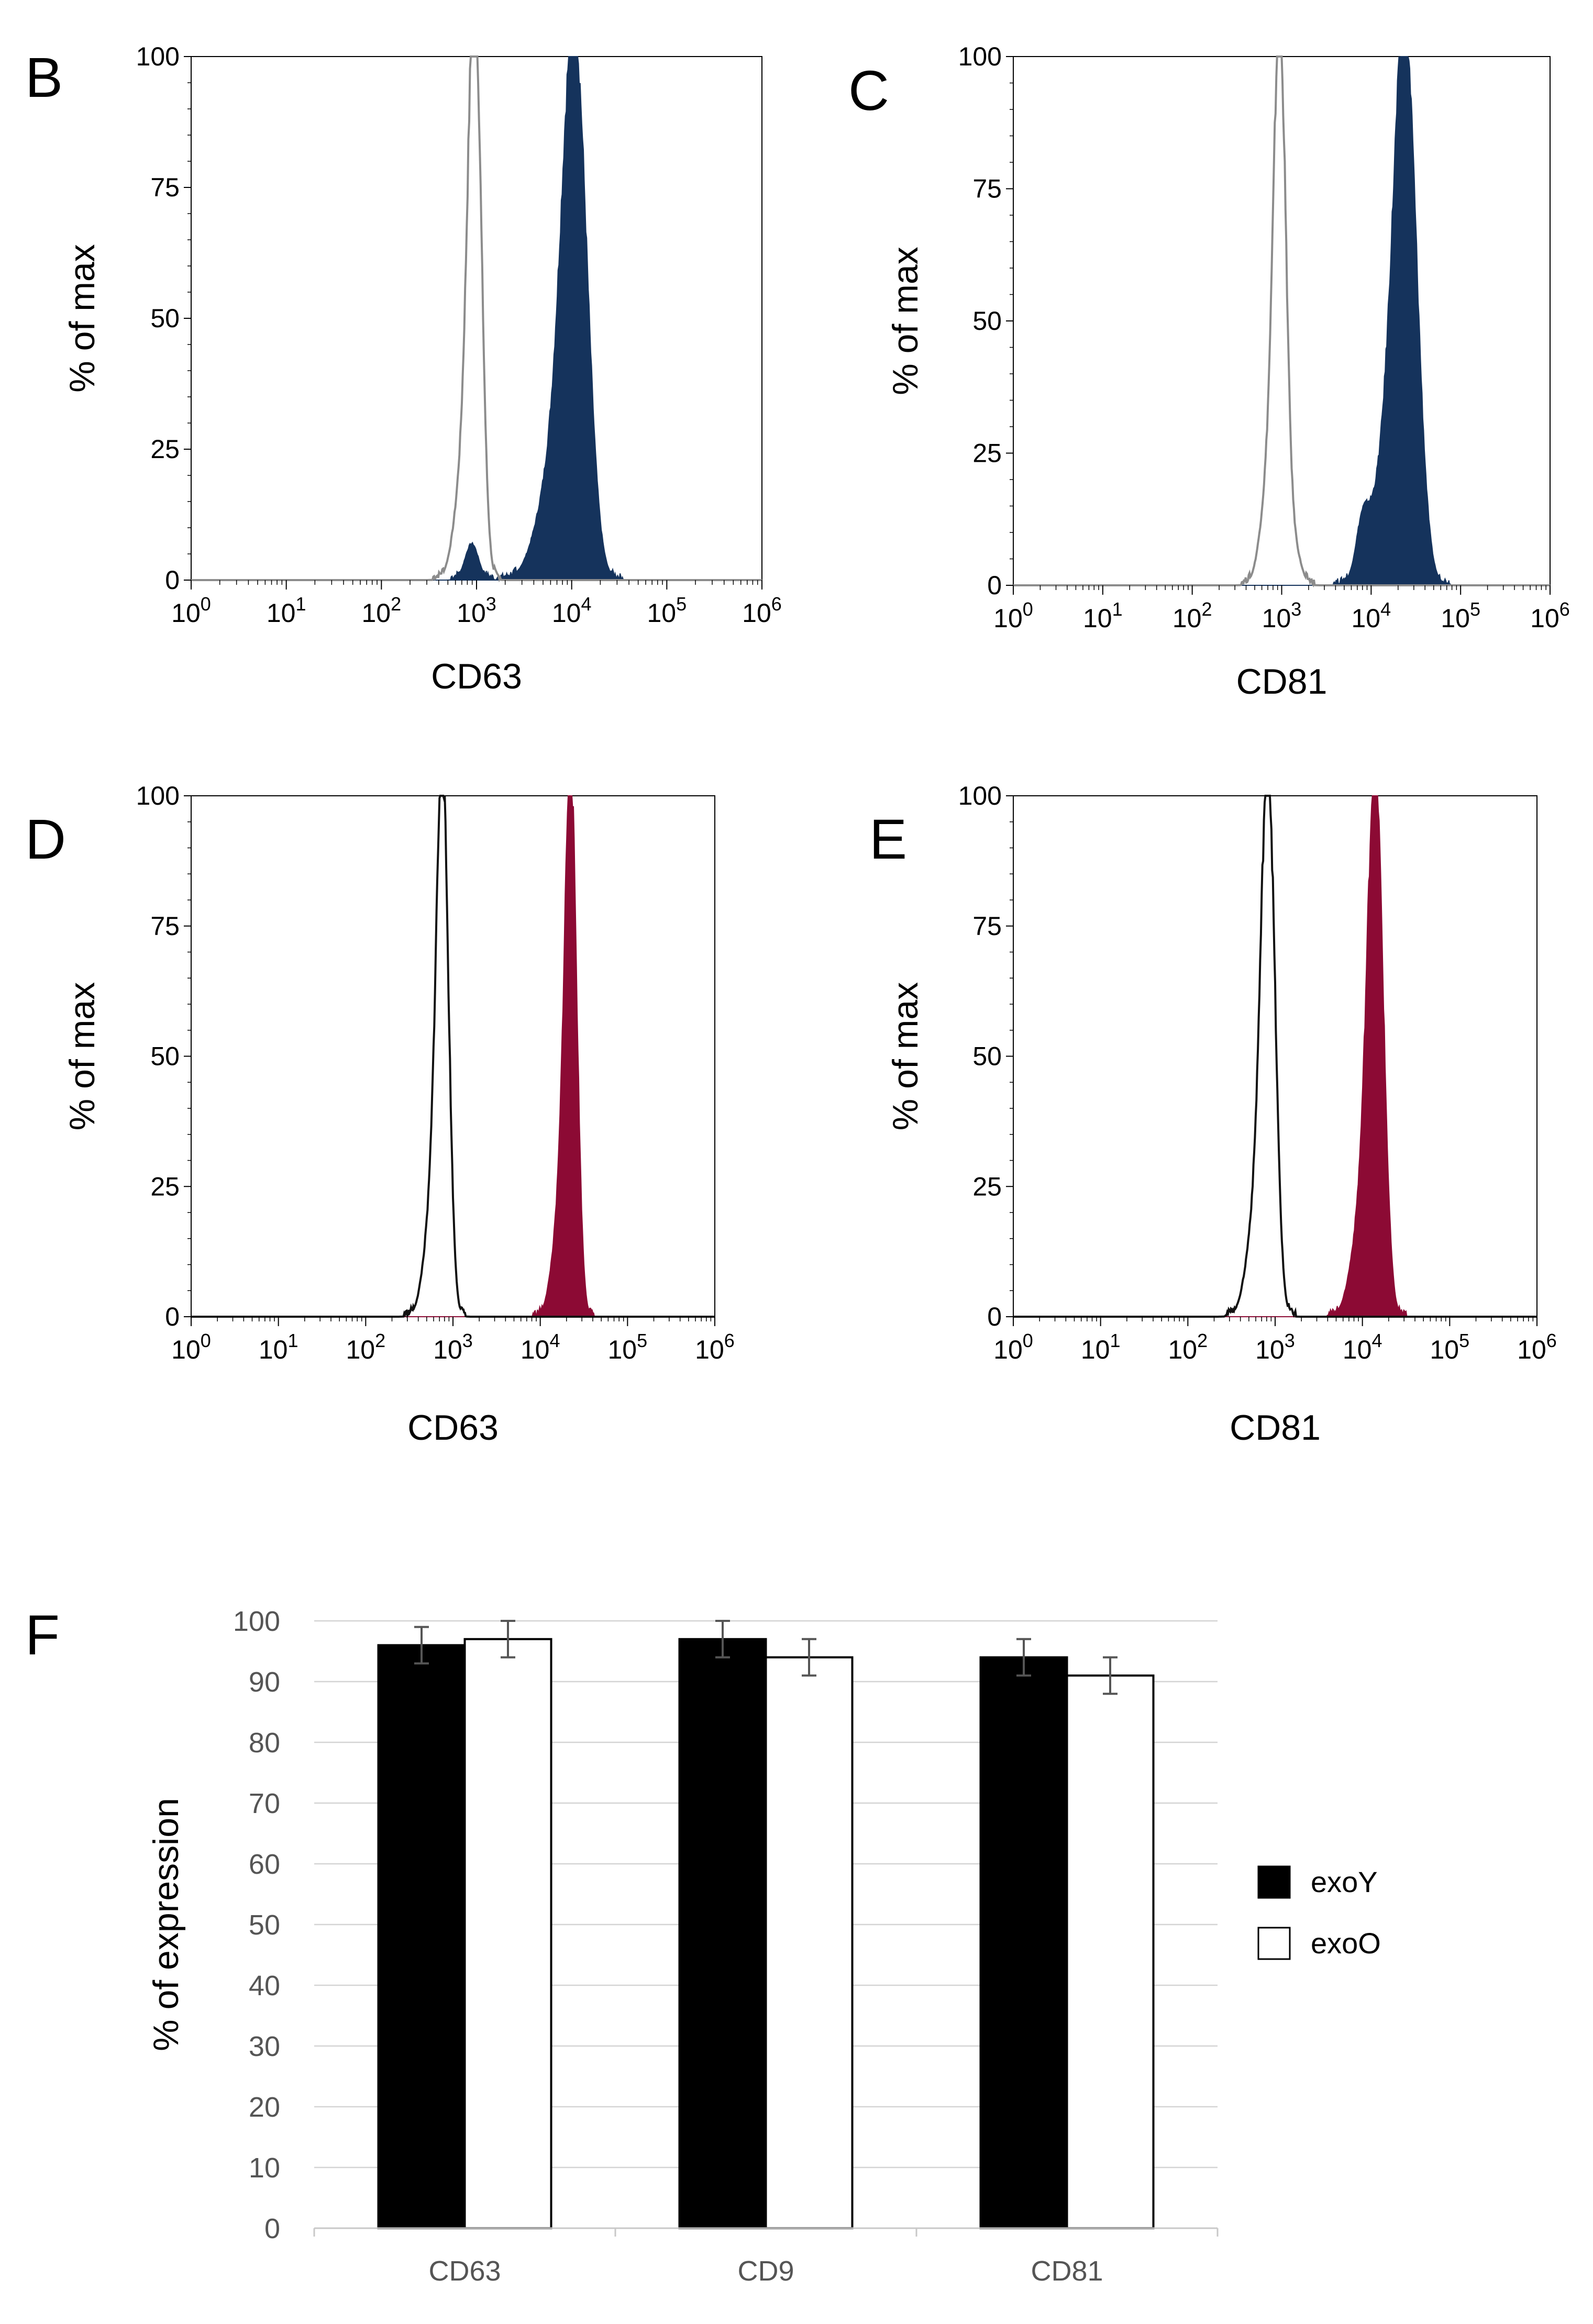 Image resolution: width=1593 pixels, height=2324 pixels. What do you see at coordinates (722, 1933) in the screenshot?
I see `bar-exoY-CD9` at bounding box center [722, 1933].